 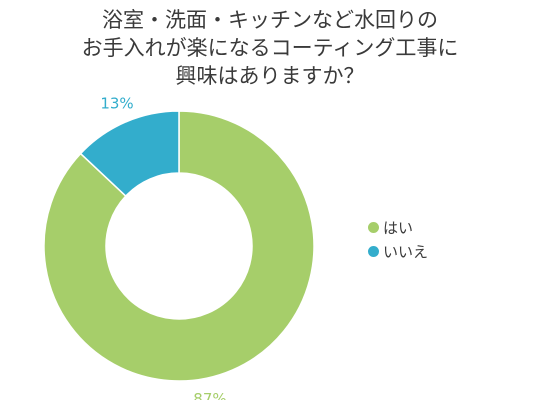 I want to click on chart-title-line-2: お手入れが楽になるコーティング工事に, so click(x=270, y=48).